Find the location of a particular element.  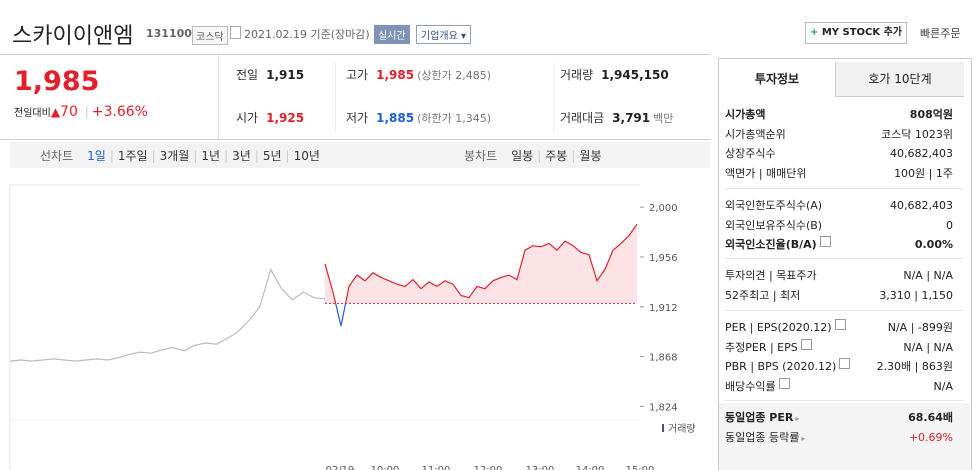

info-row: 상장주식수 40,682,403 is located at coordinates (839, 154).